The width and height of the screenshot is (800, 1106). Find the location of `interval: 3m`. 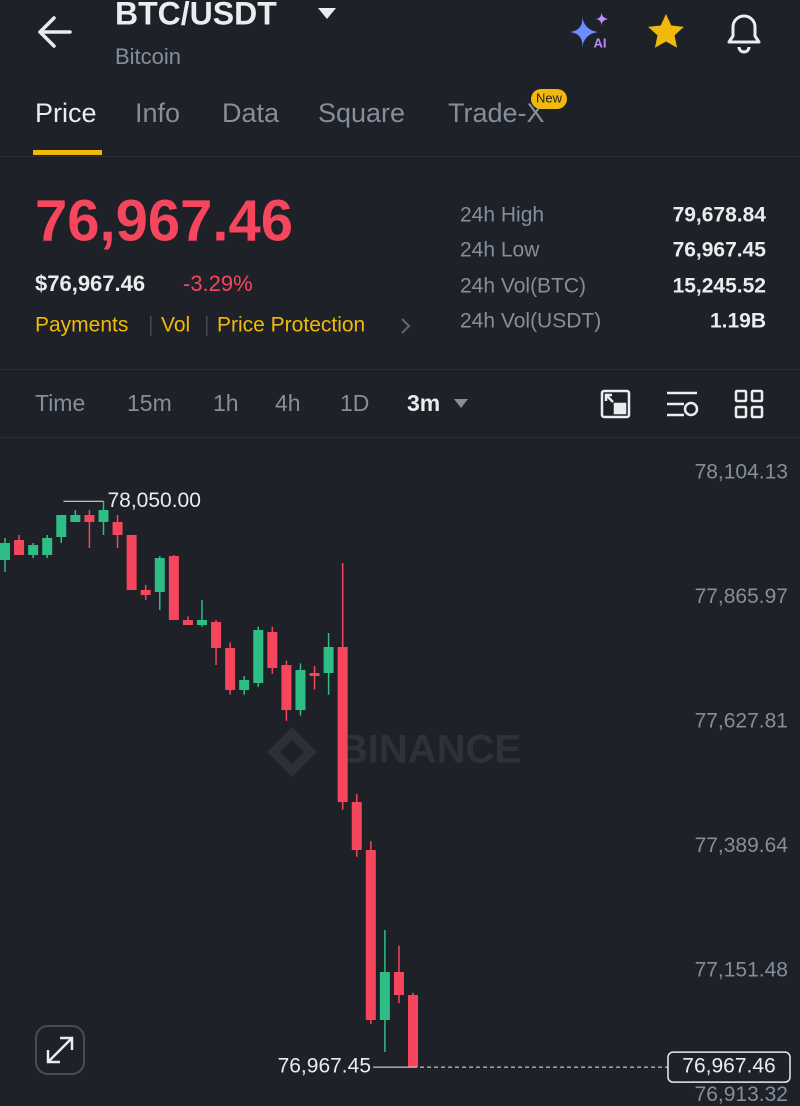

interval: 3m is located at coordinates (423, 403).